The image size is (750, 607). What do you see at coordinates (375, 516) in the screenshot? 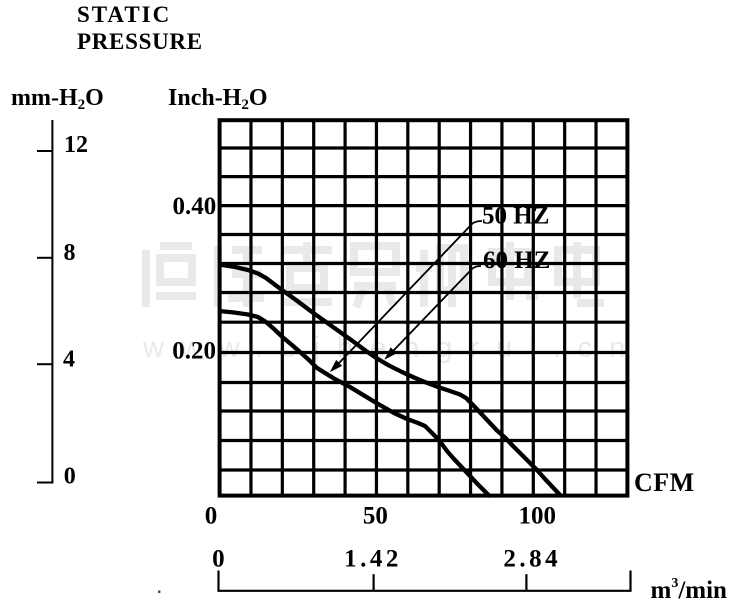
I see `svg-text: 50` at bounding box center [375, 516].